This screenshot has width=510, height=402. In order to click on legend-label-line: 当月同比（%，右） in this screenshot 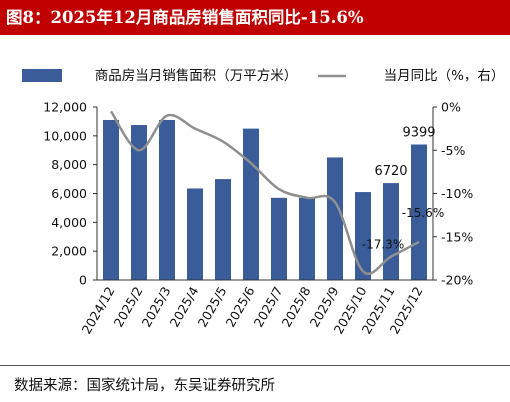, I will do `click(444, 76)`.